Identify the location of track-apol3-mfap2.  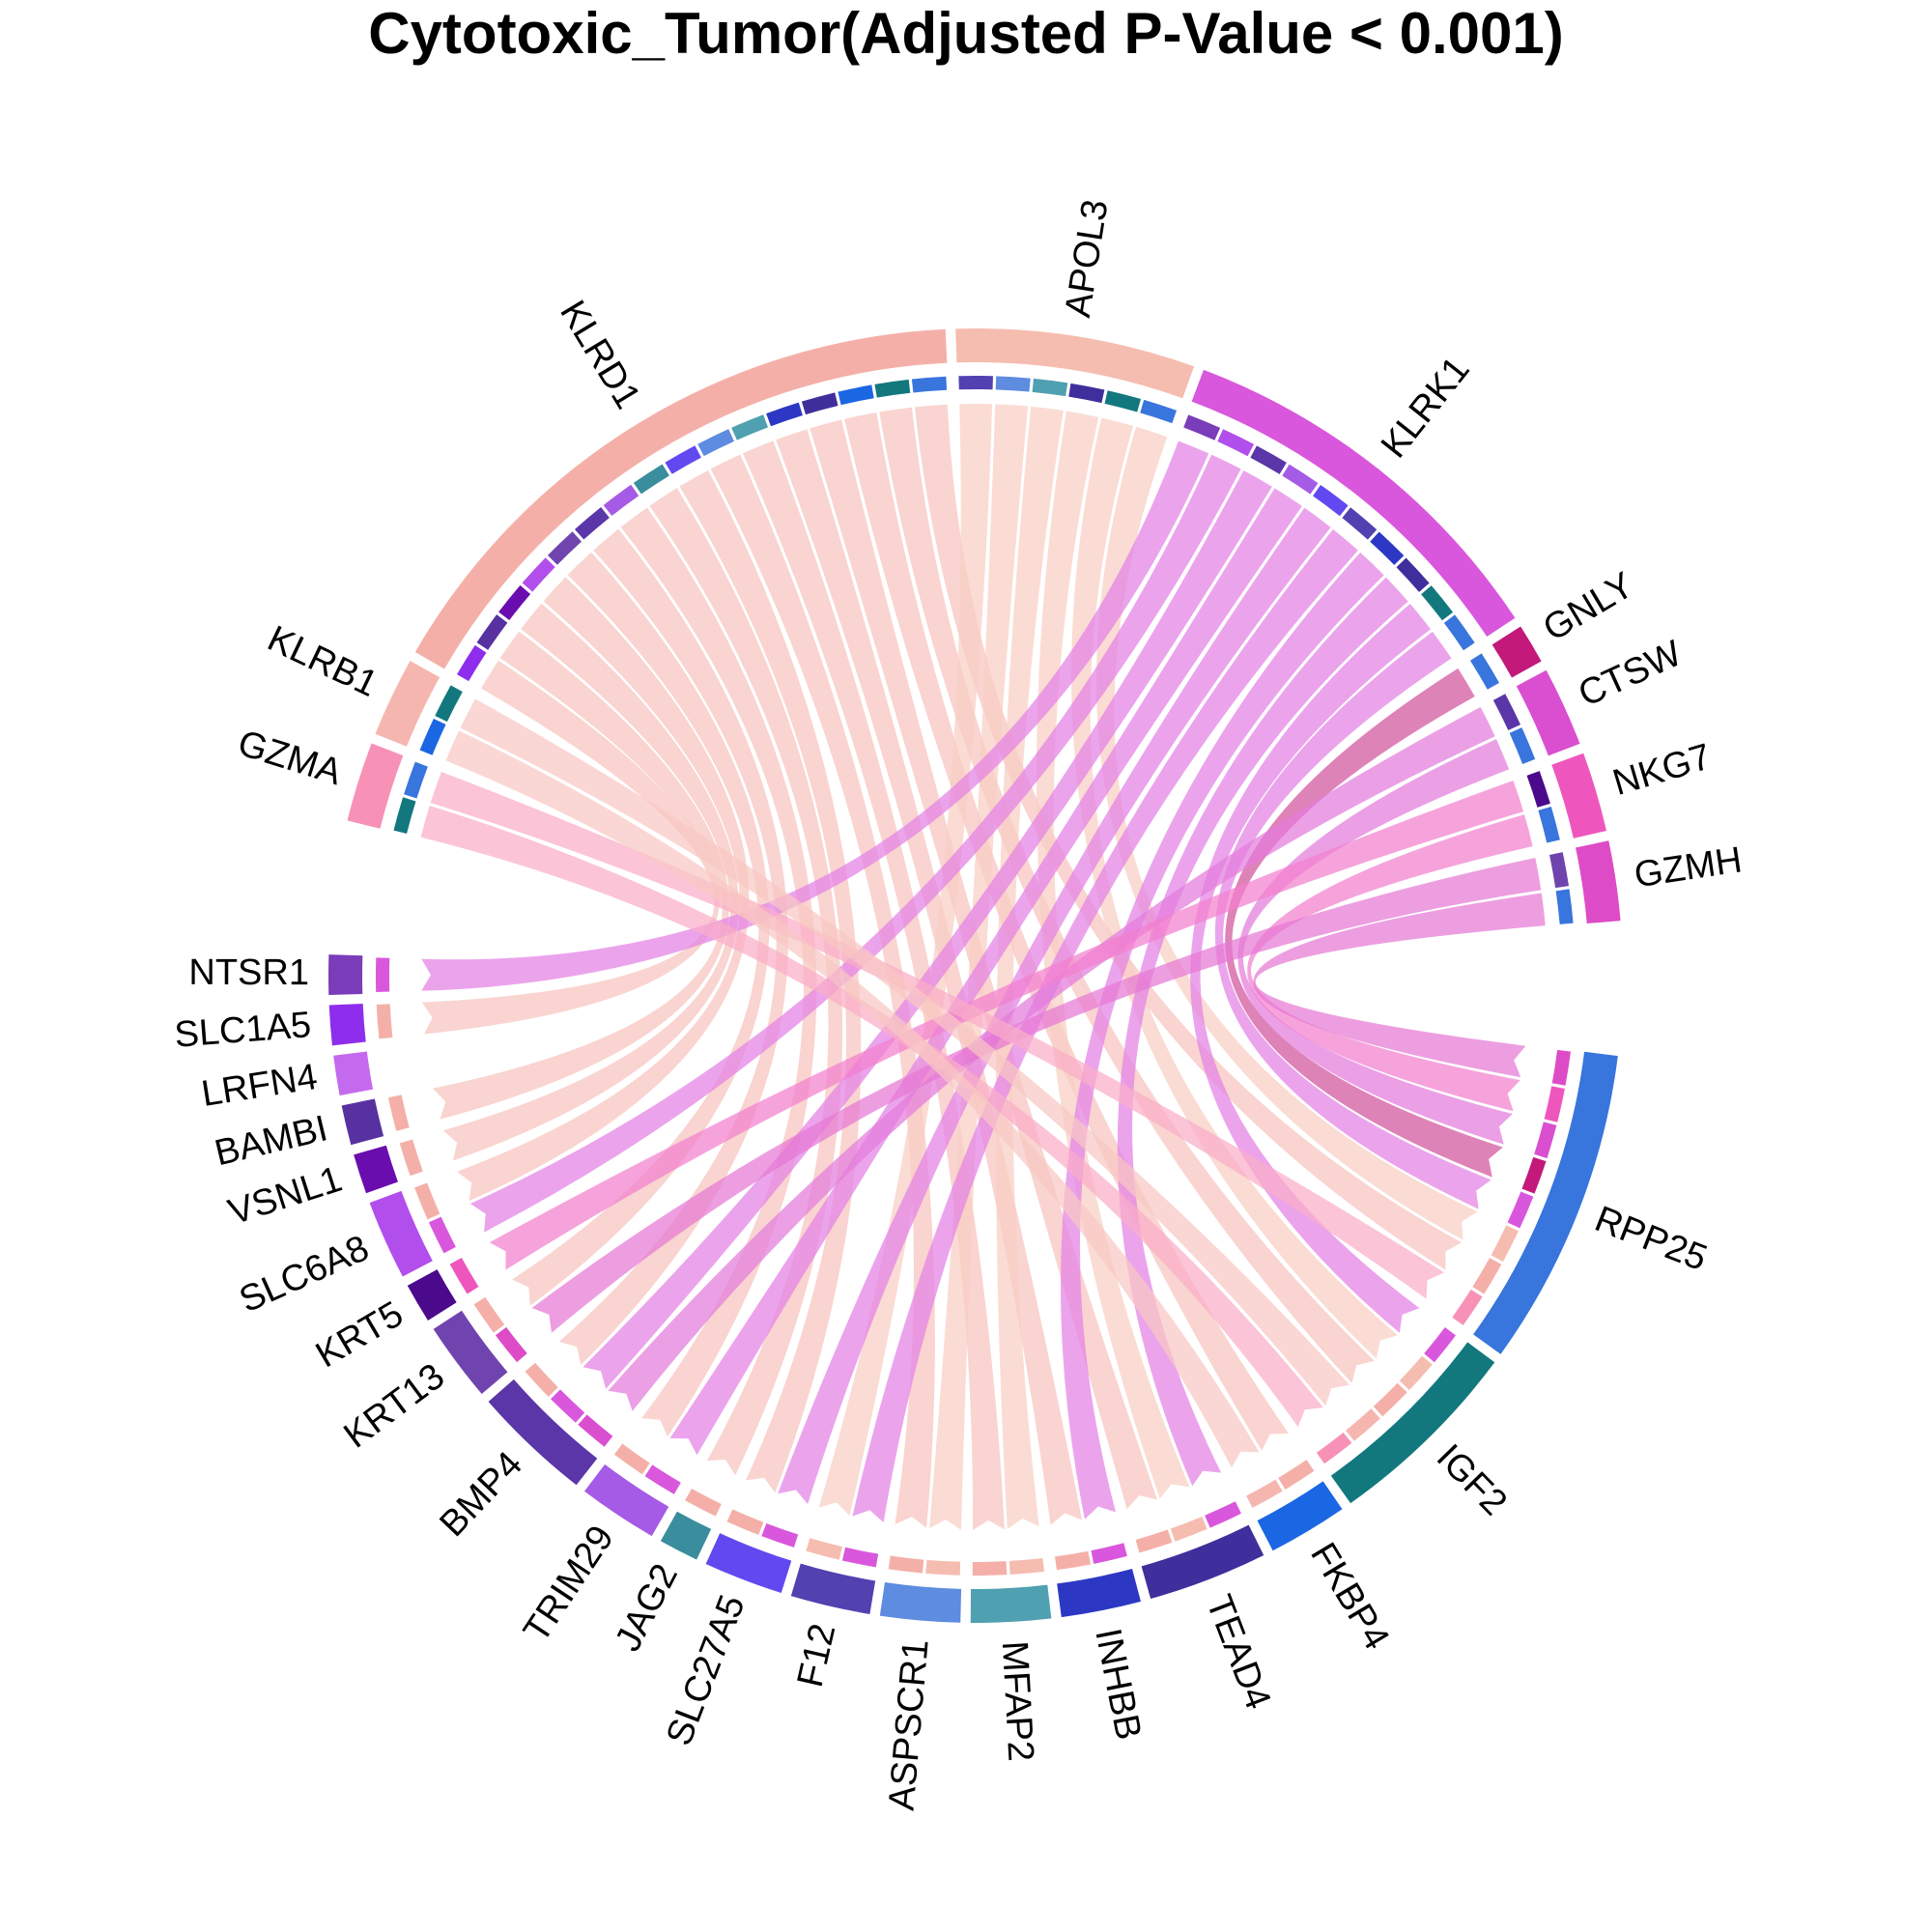
(1050, 387).